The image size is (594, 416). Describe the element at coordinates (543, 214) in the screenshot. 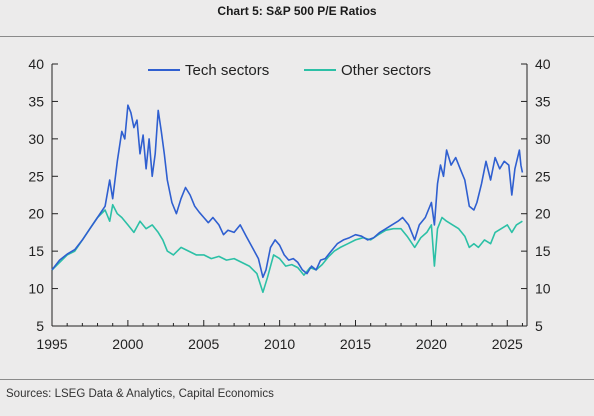

I see `y-tick-label-right: 20` at that location.